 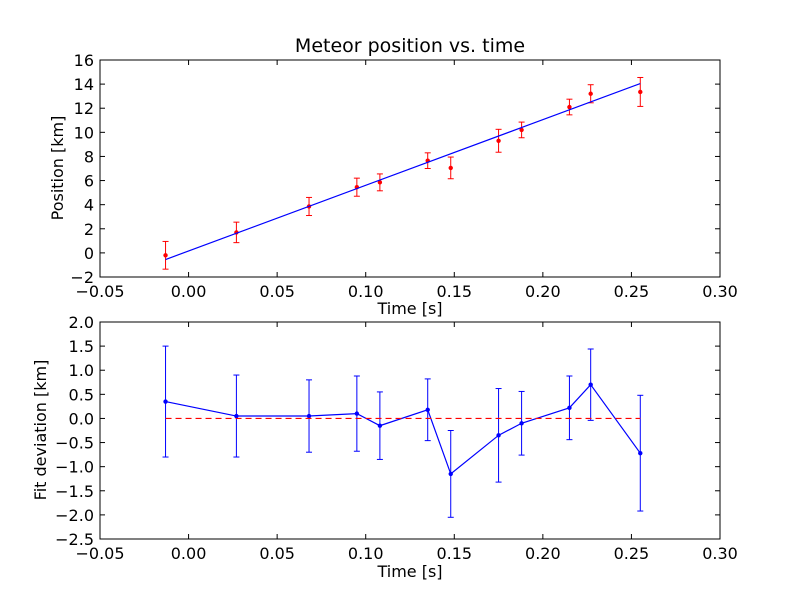 What do you see at coordinates (720, 291) in the screenshot?
I see `top-x-tick-label: 0.30` at bounding box center [720, 291].